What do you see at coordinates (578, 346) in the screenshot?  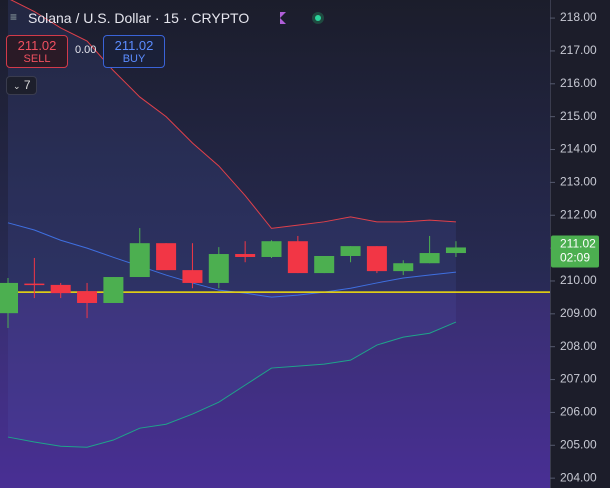 I see `y-tick-label: 208.00` at bounding box center [578, 346].